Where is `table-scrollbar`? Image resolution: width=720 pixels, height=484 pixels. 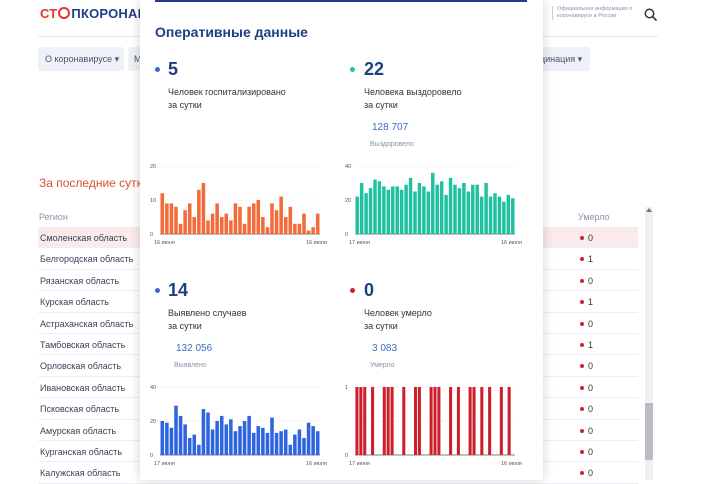 table-scrollbar is located at coordinates (649, 343).